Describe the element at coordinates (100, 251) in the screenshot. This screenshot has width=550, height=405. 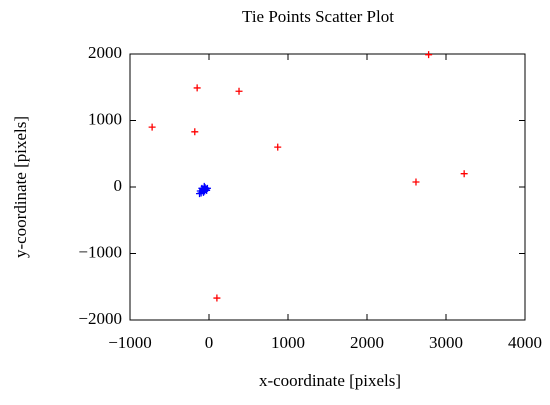
I see `y-tick-label: −1000` at that location.